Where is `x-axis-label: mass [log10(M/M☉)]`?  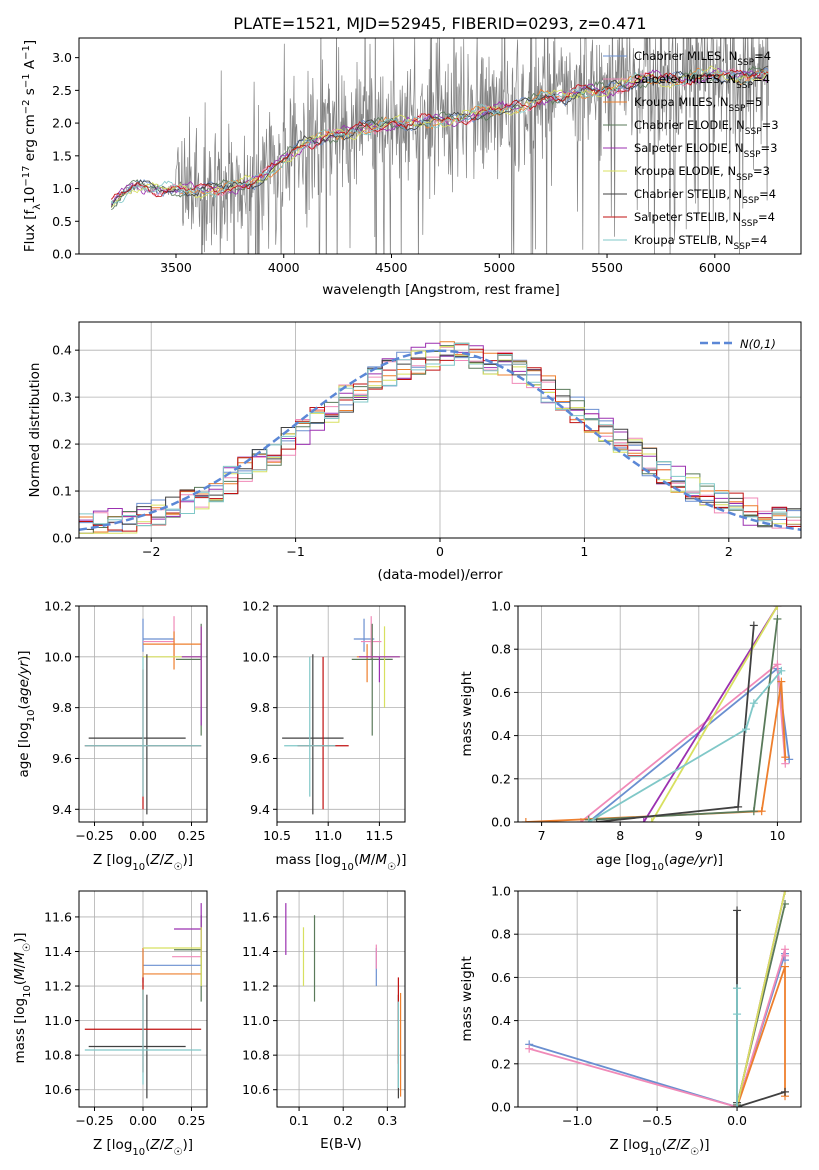 x-axis-label: mass [log10(M/M☉)] is located at coordinates (340, 862).